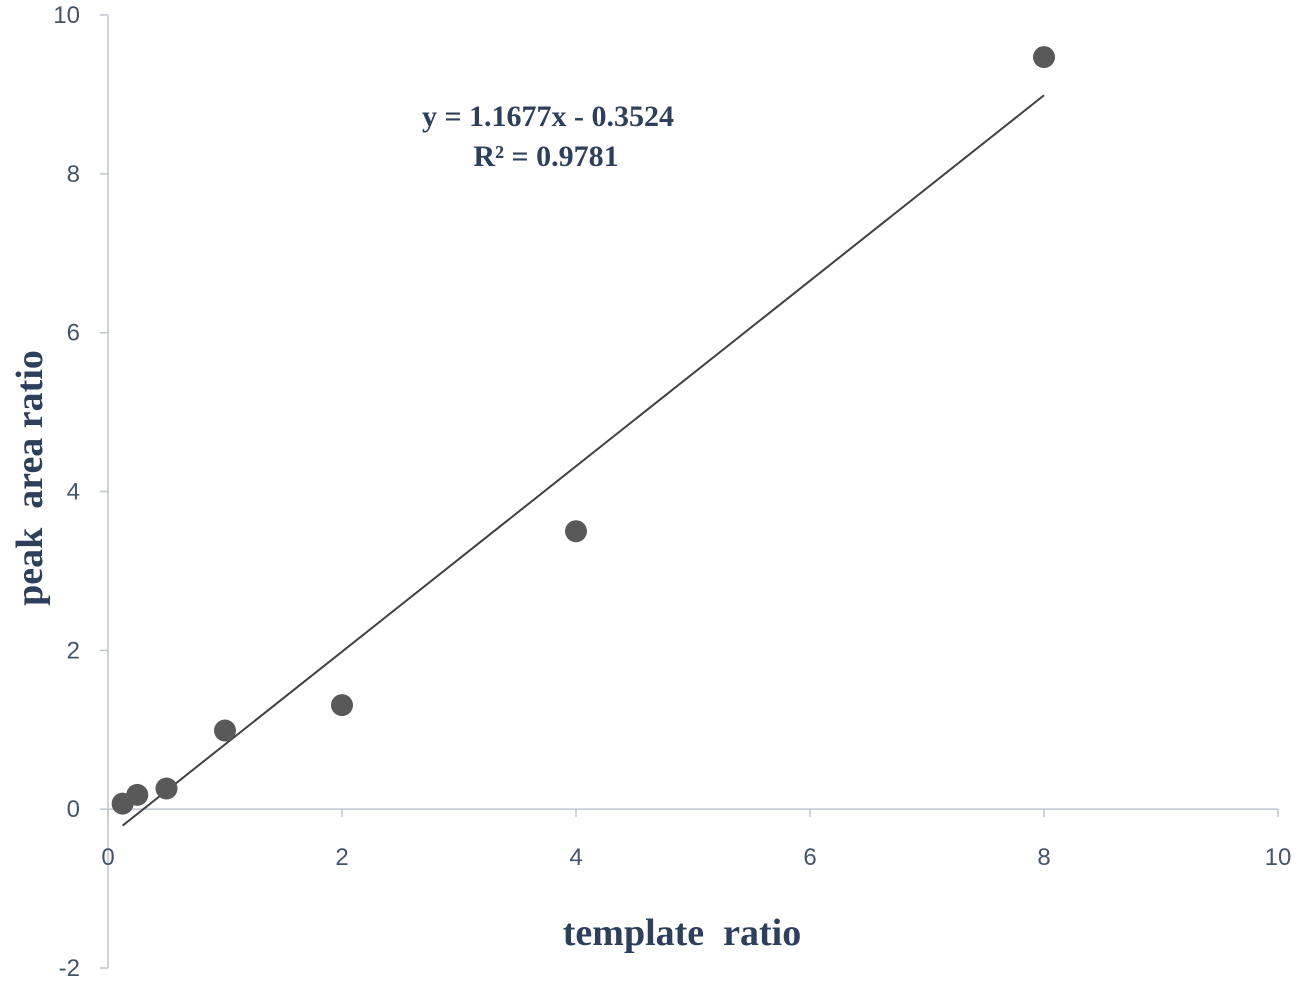 This screenshot has width=1300, height=987. I want to click on x-tick-label: 0, so click(107, 857).